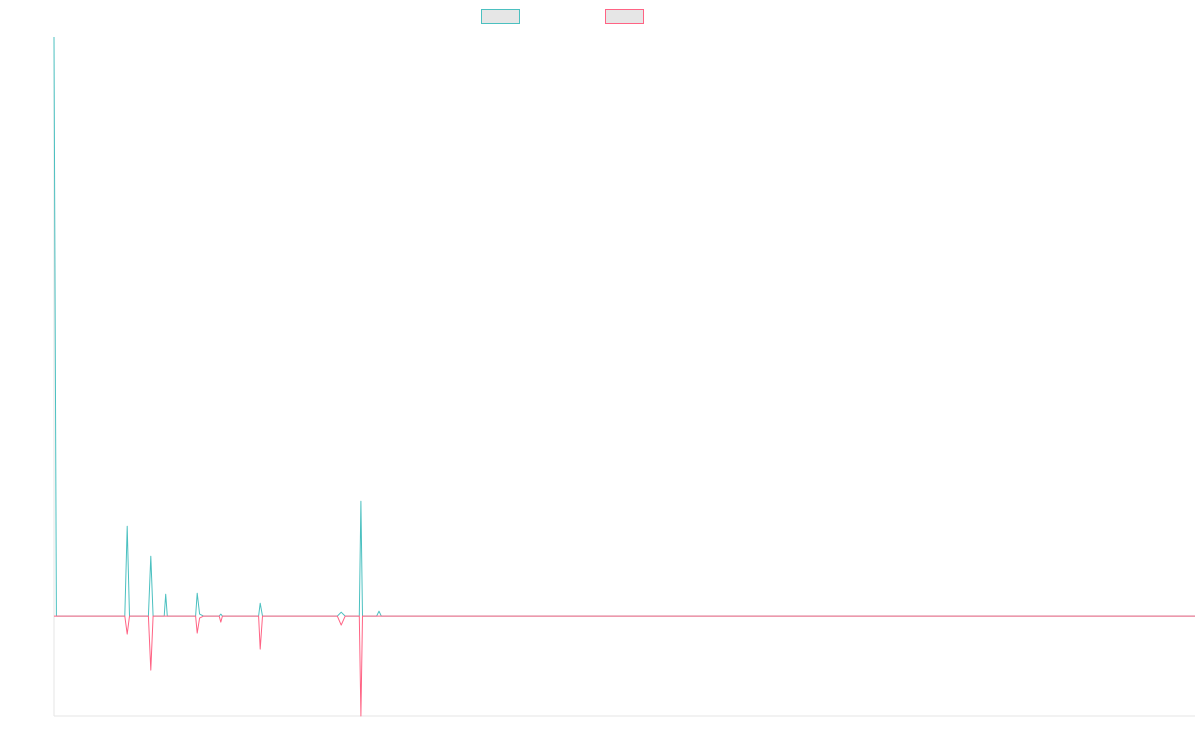 Image resolution: width=1200 pixels, height=750 pixels. I want to click on legend, so click(600, 18).